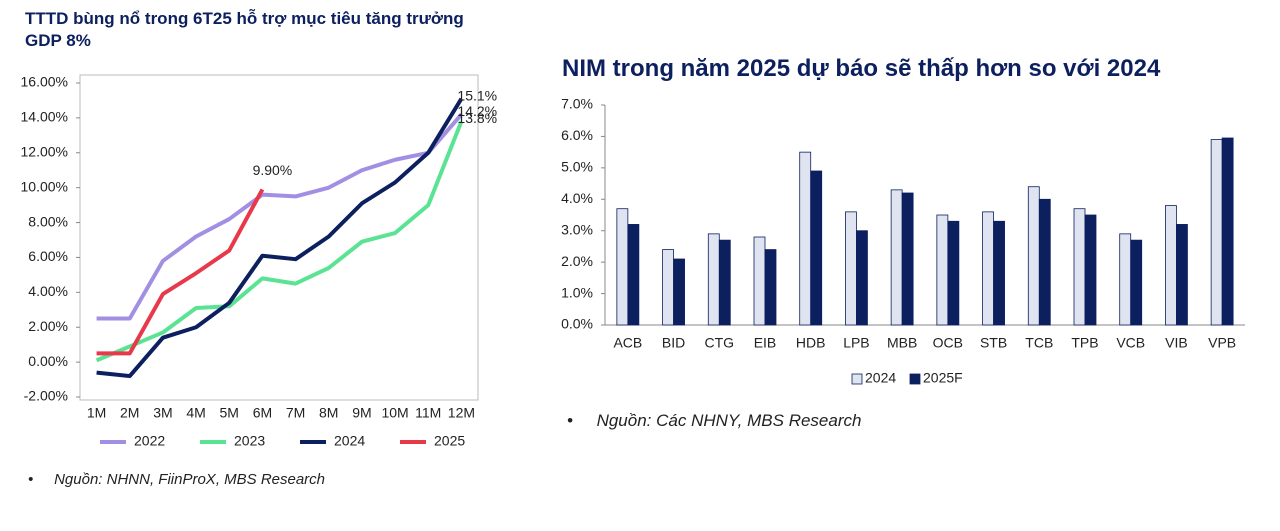 This screenshot has height=531, width=1280. I want to click on source-text: Nguồn: Các NHNY, MBS Research, so click(729, 420).